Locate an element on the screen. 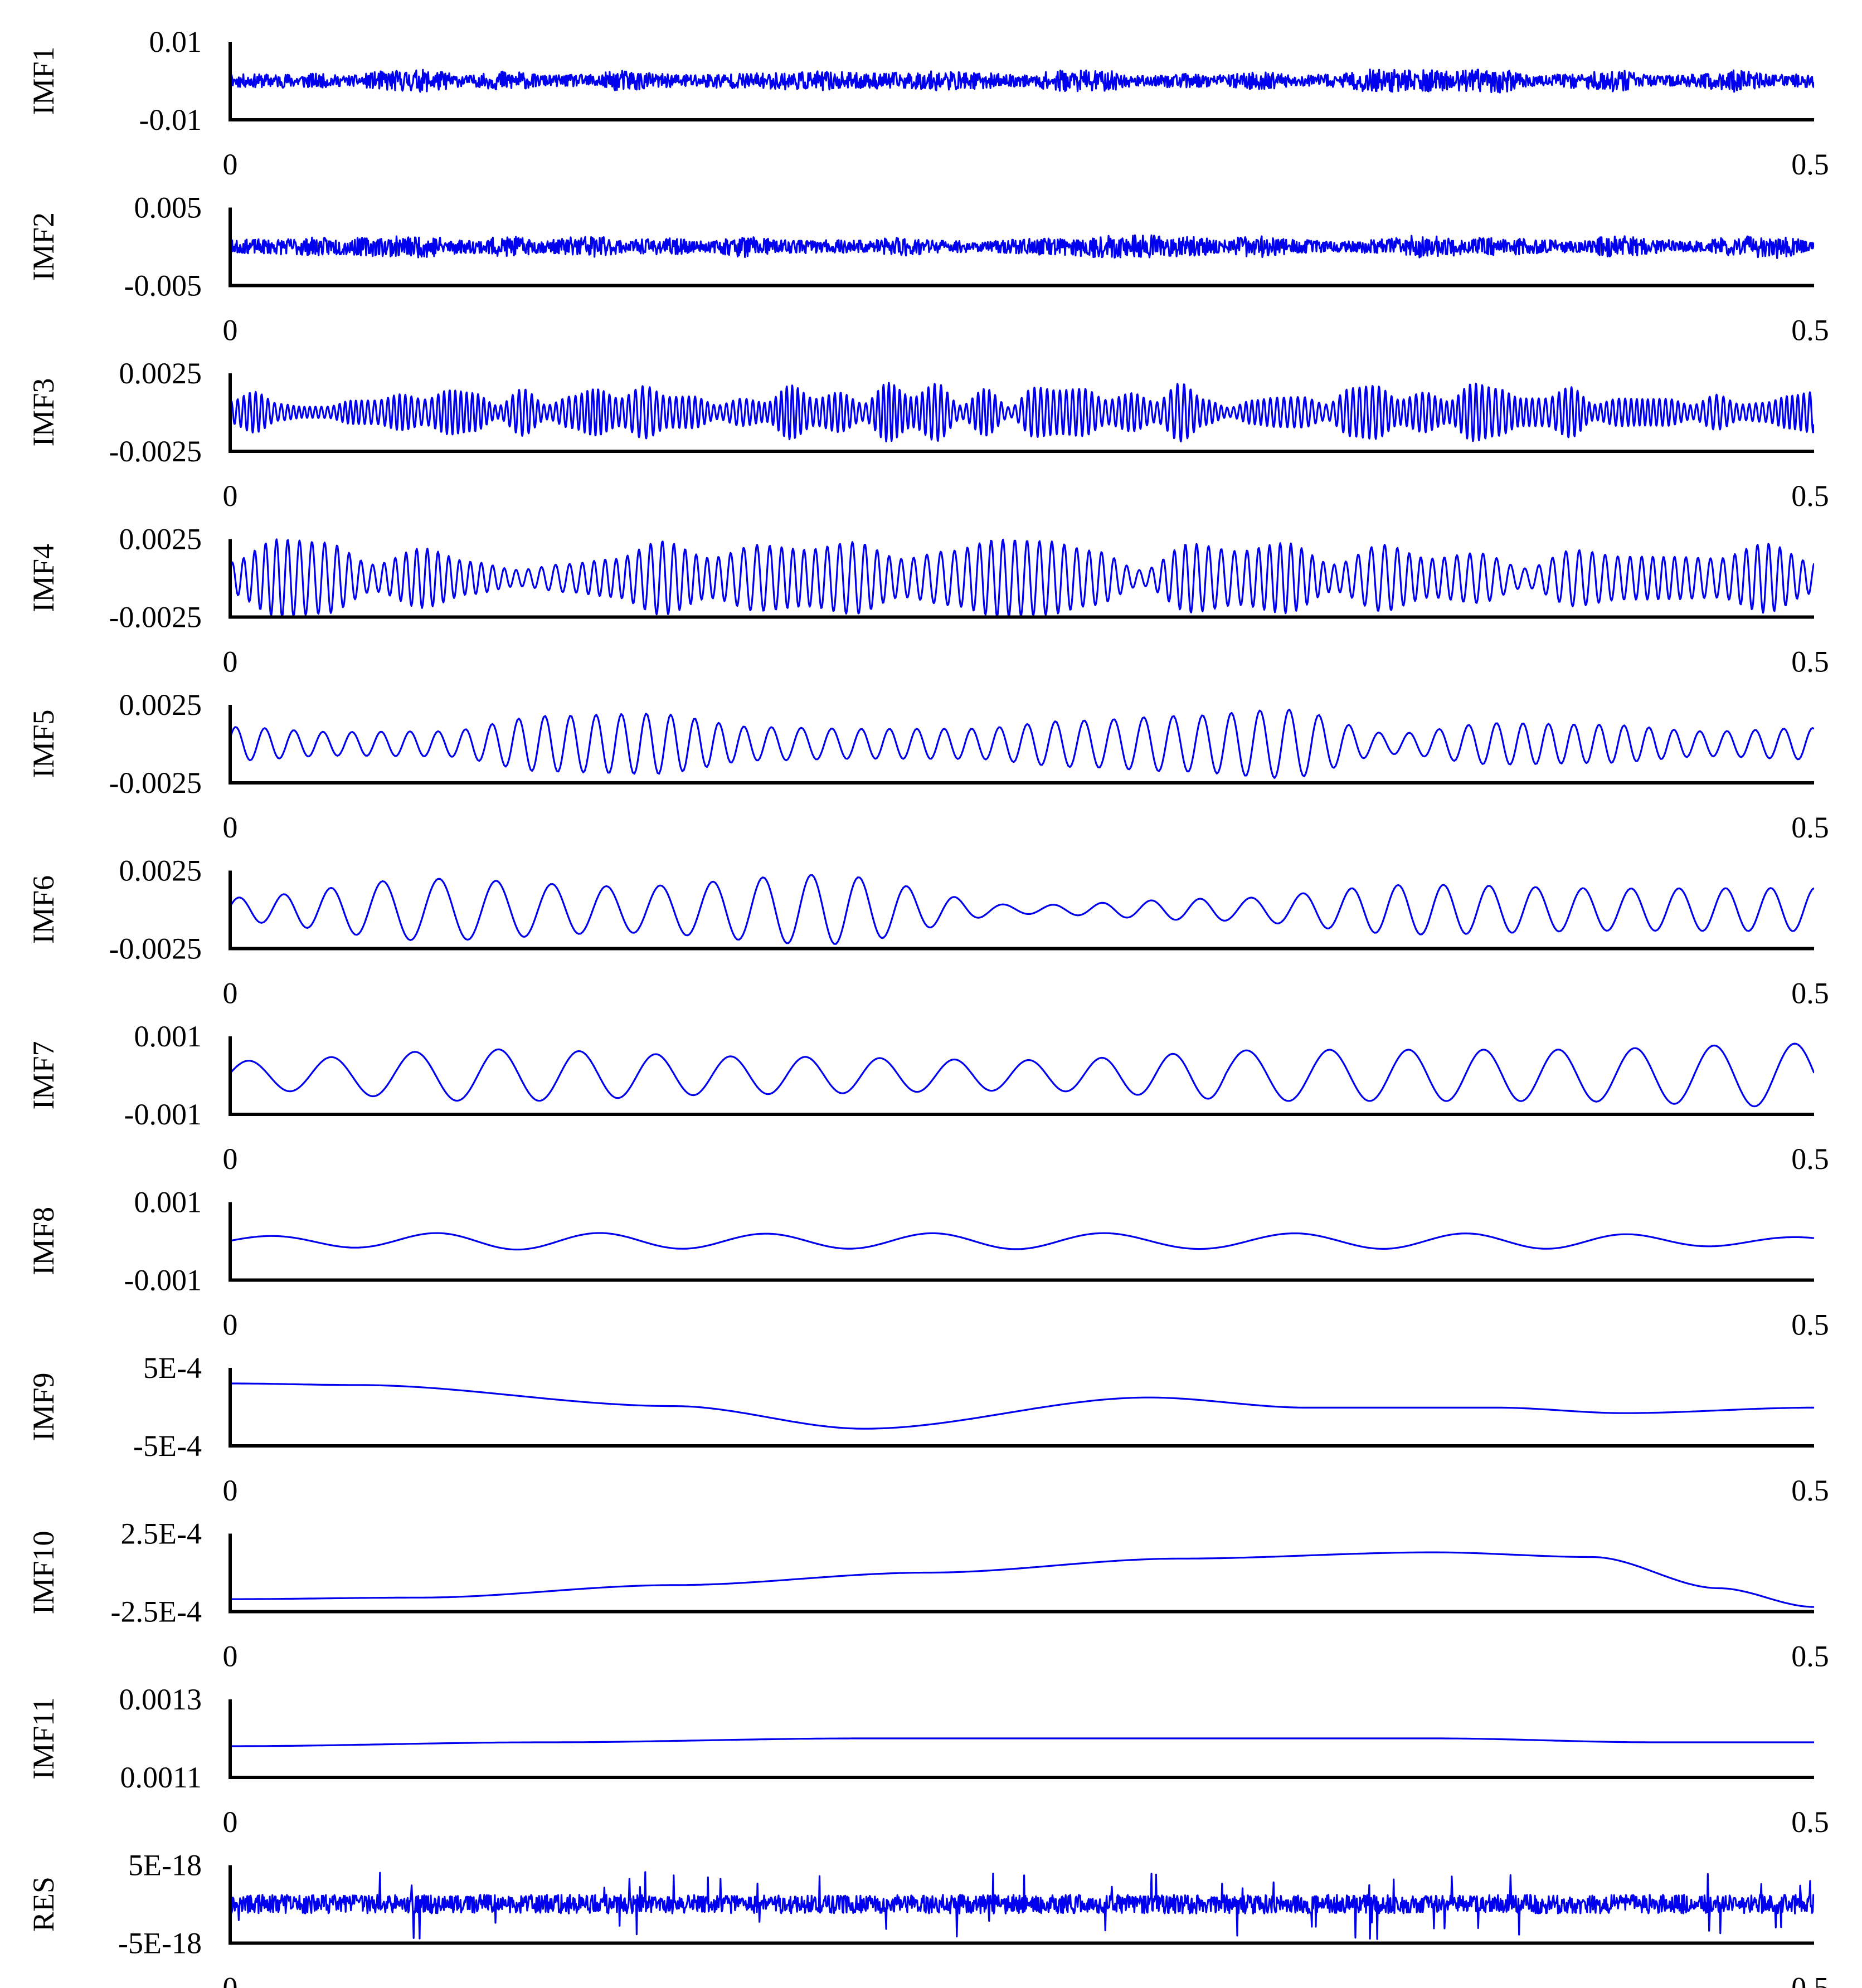 This screenshot has height=1988, width=1862. series-line-imf10 is located at coordinates (1022, 1579).